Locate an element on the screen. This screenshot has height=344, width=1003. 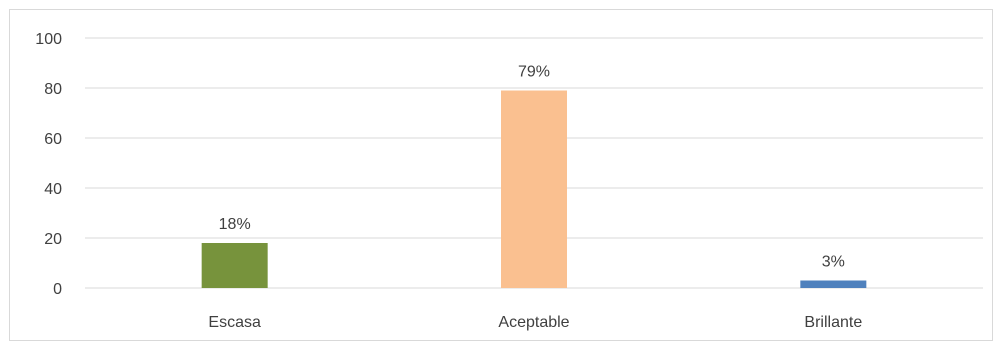
category-label-brillante: Brillante is located at coordinates (833, 322).